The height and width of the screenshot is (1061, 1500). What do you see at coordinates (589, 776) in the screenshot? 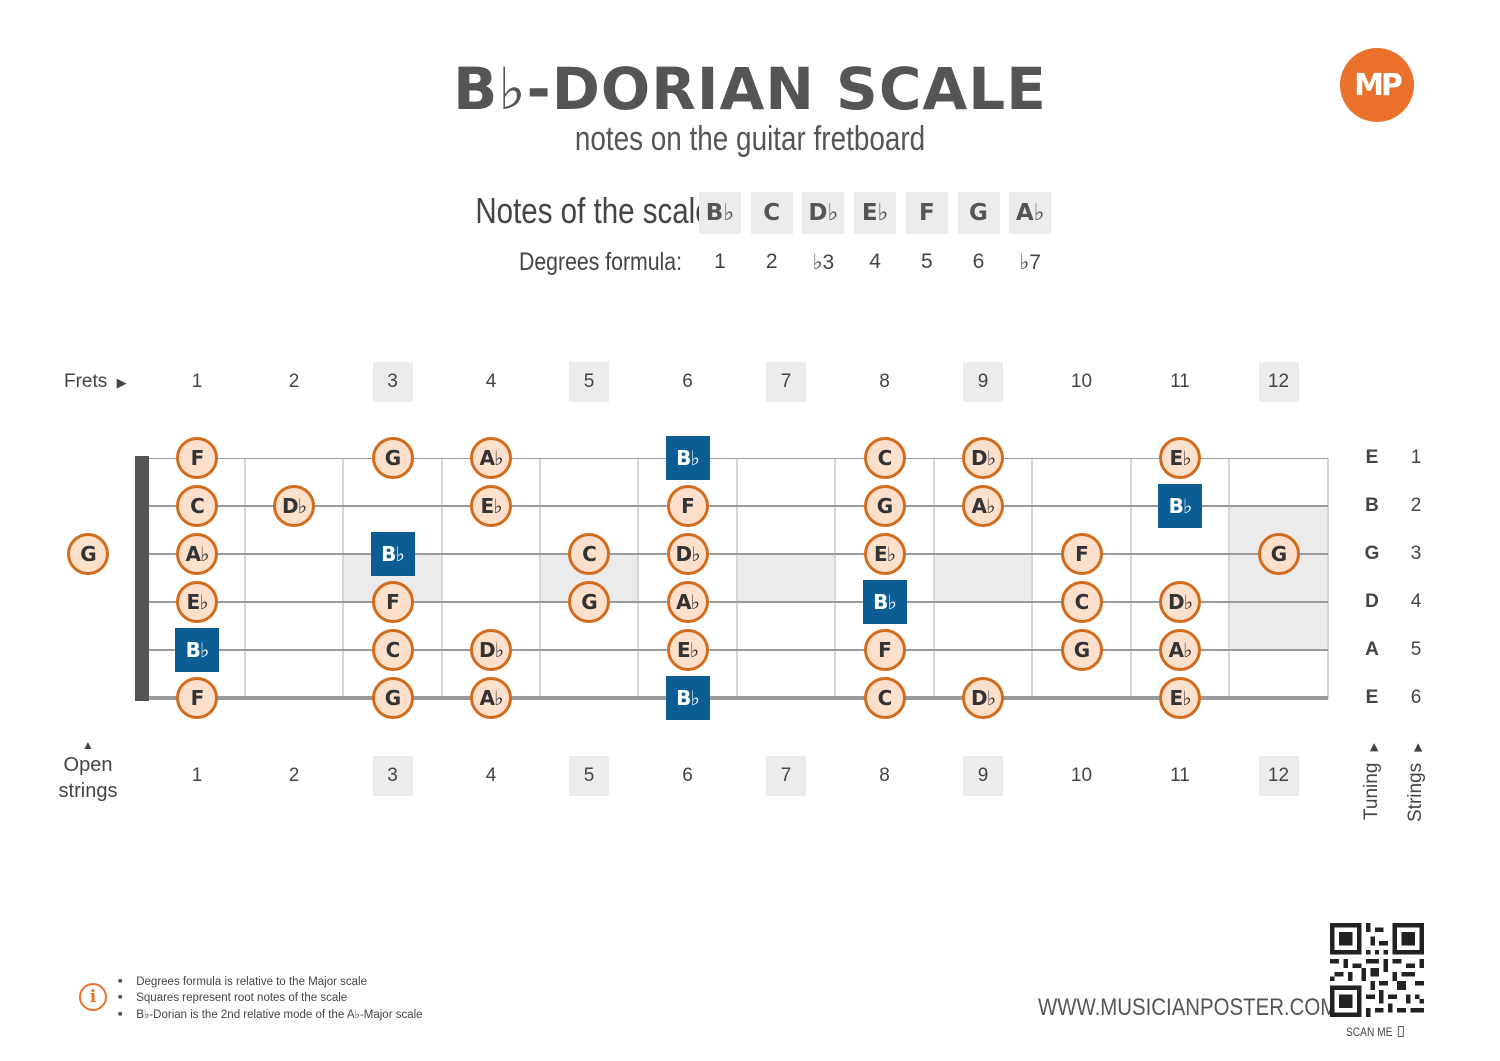
I see `fret-number-bottom: 5` at bounding box center [589, 776].